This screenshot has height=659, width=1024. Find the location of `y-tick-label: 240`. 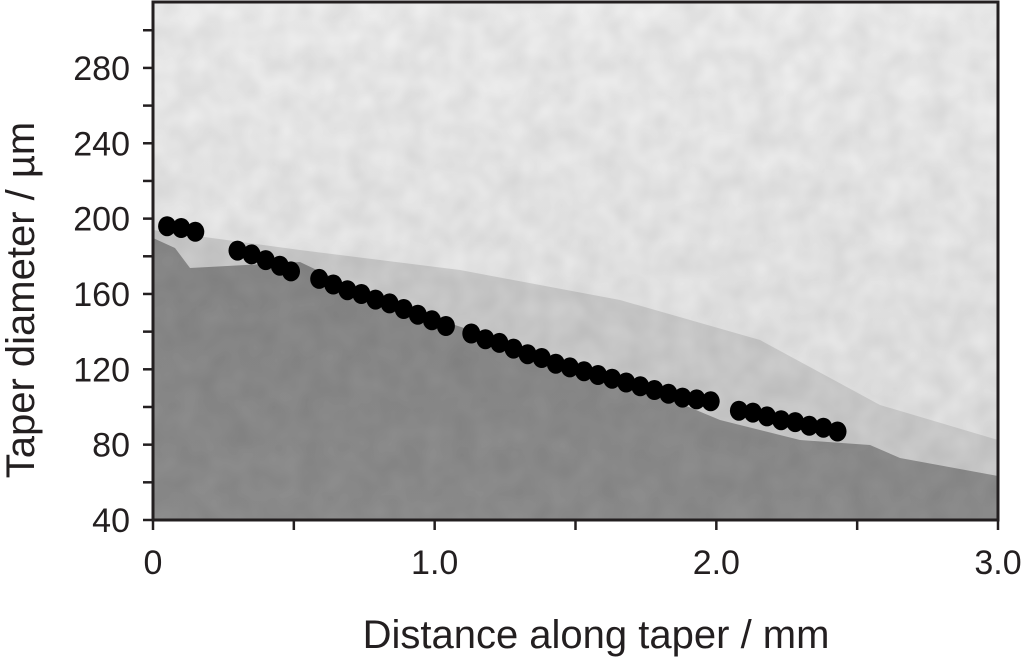

y-tick-label: 240 is located at coordinates (101, 144).